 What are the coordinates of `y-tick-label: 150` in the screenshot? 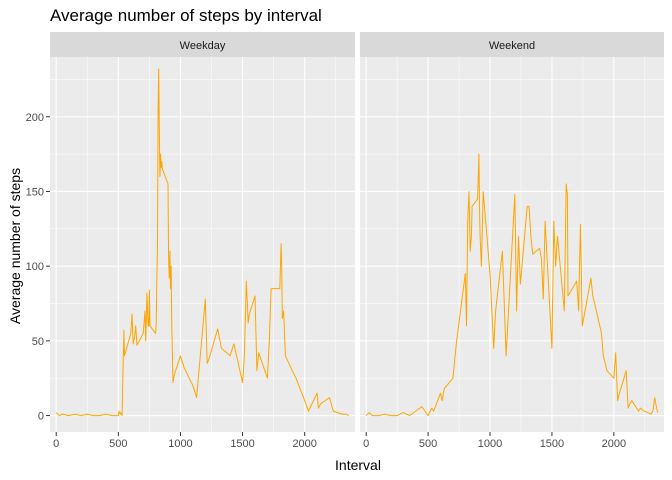 It's located at (35, 192).